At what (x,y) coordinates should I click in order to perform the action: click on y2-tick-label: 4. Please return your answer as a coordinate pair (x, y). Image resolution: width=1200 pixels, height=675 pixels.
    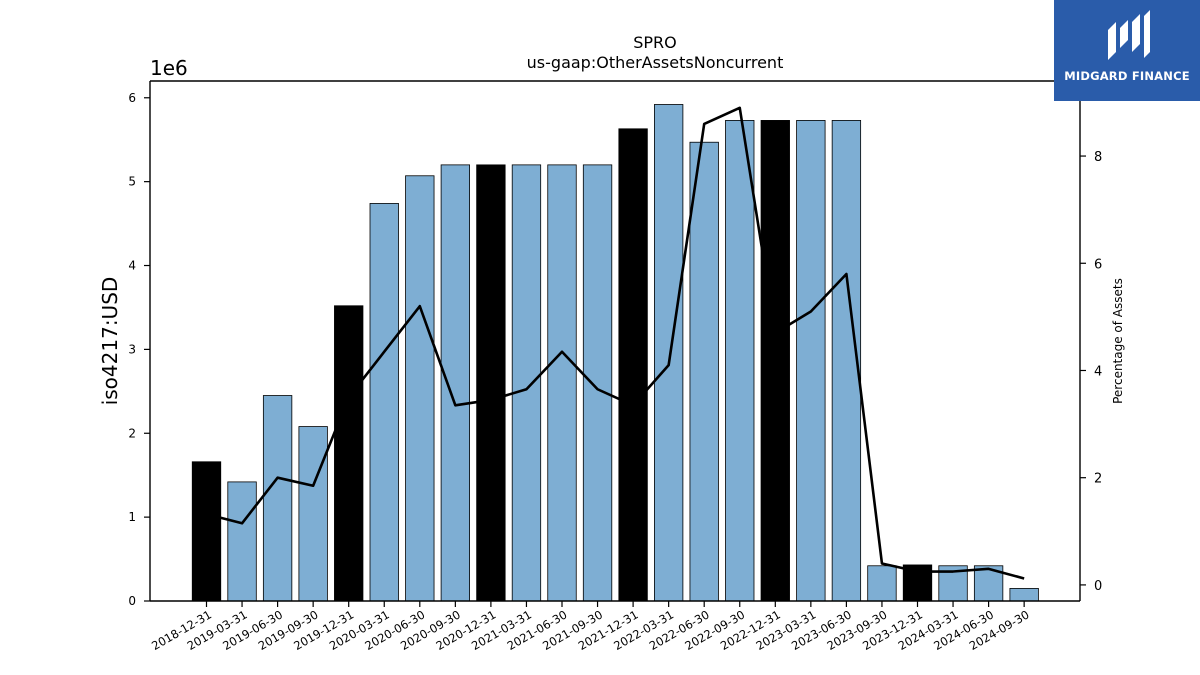
    Looking at the image, I should click on (1098, 371).